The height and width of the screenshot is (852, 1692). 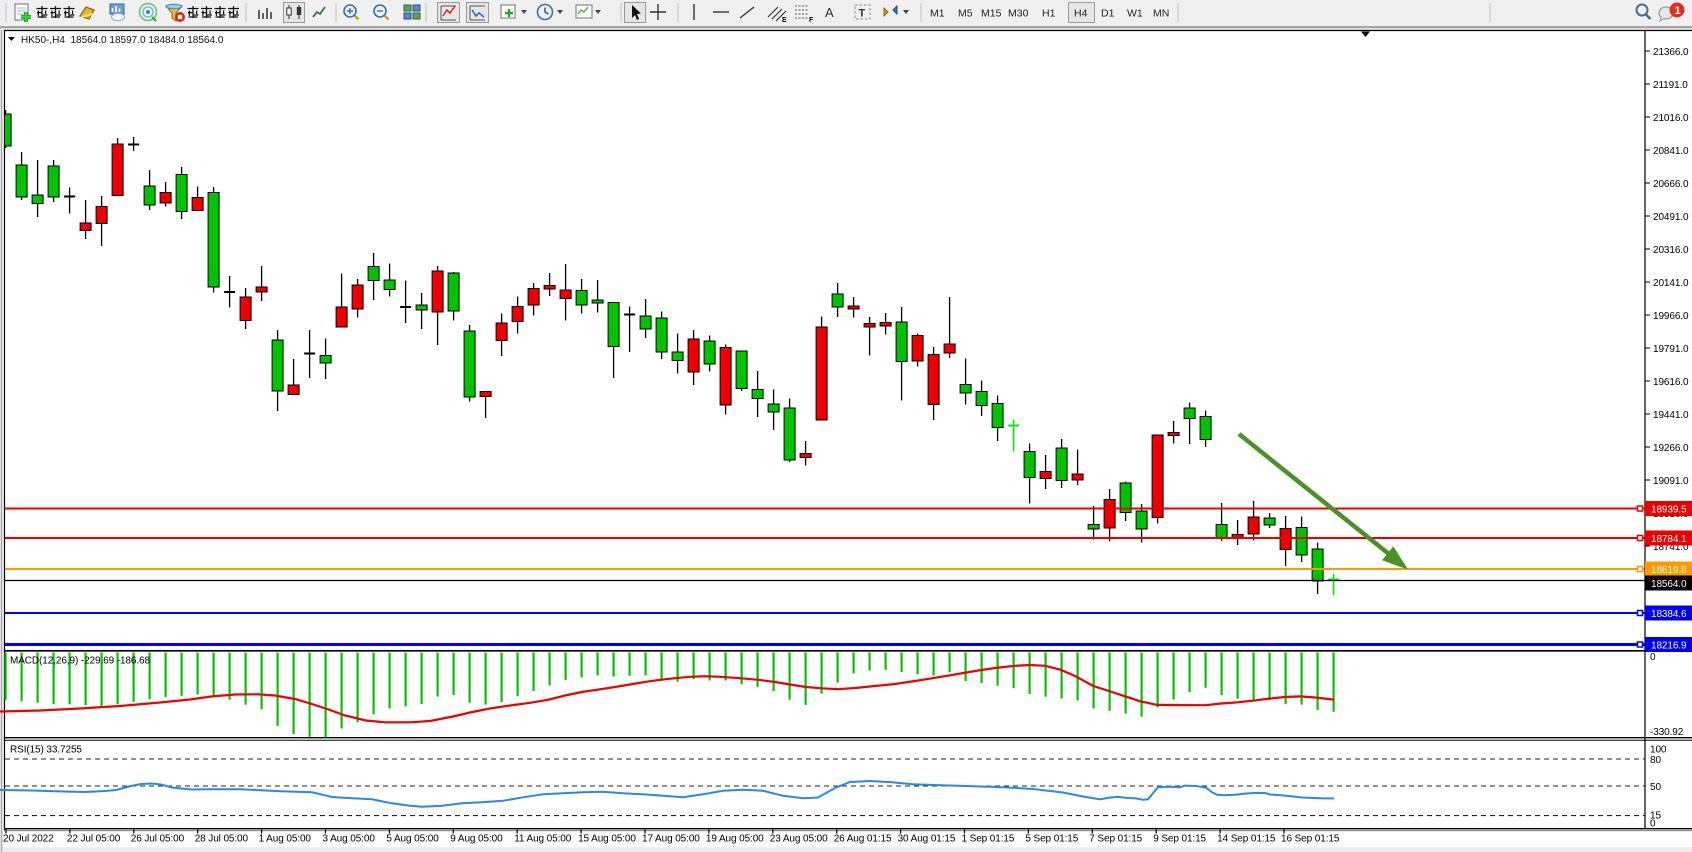 I want to click on svg-text: 20141.0, so click(x=1671, y=283).